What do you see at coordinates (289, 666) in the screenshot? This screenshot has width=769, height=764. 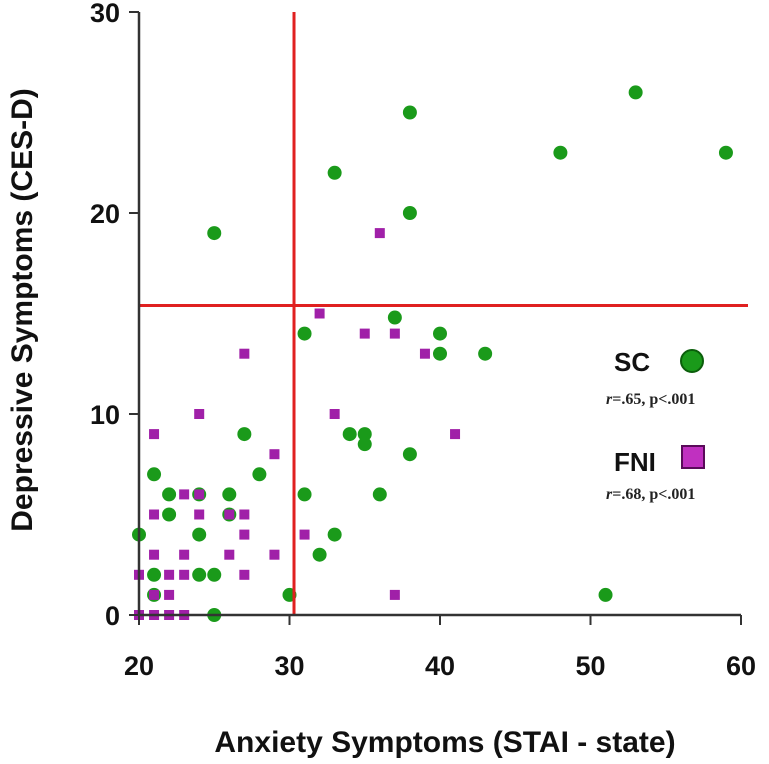 I see `x-tick-label-30: 30` at bounding box center [289, 666].